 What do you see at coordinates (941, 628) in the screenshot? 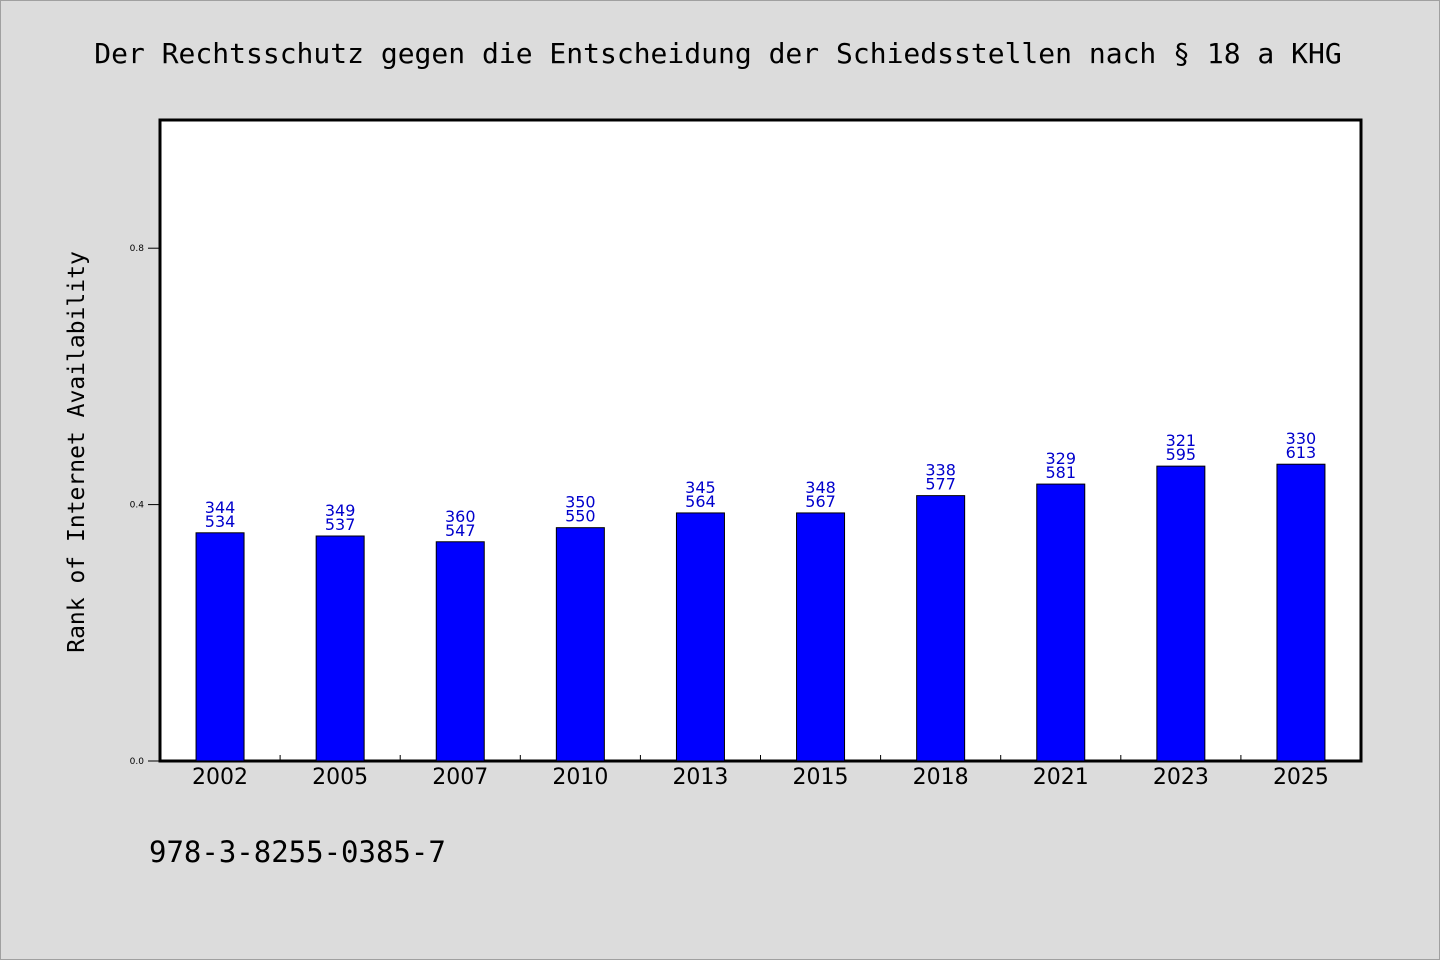
I see `bar-2018` at bounding box center [941, 628].